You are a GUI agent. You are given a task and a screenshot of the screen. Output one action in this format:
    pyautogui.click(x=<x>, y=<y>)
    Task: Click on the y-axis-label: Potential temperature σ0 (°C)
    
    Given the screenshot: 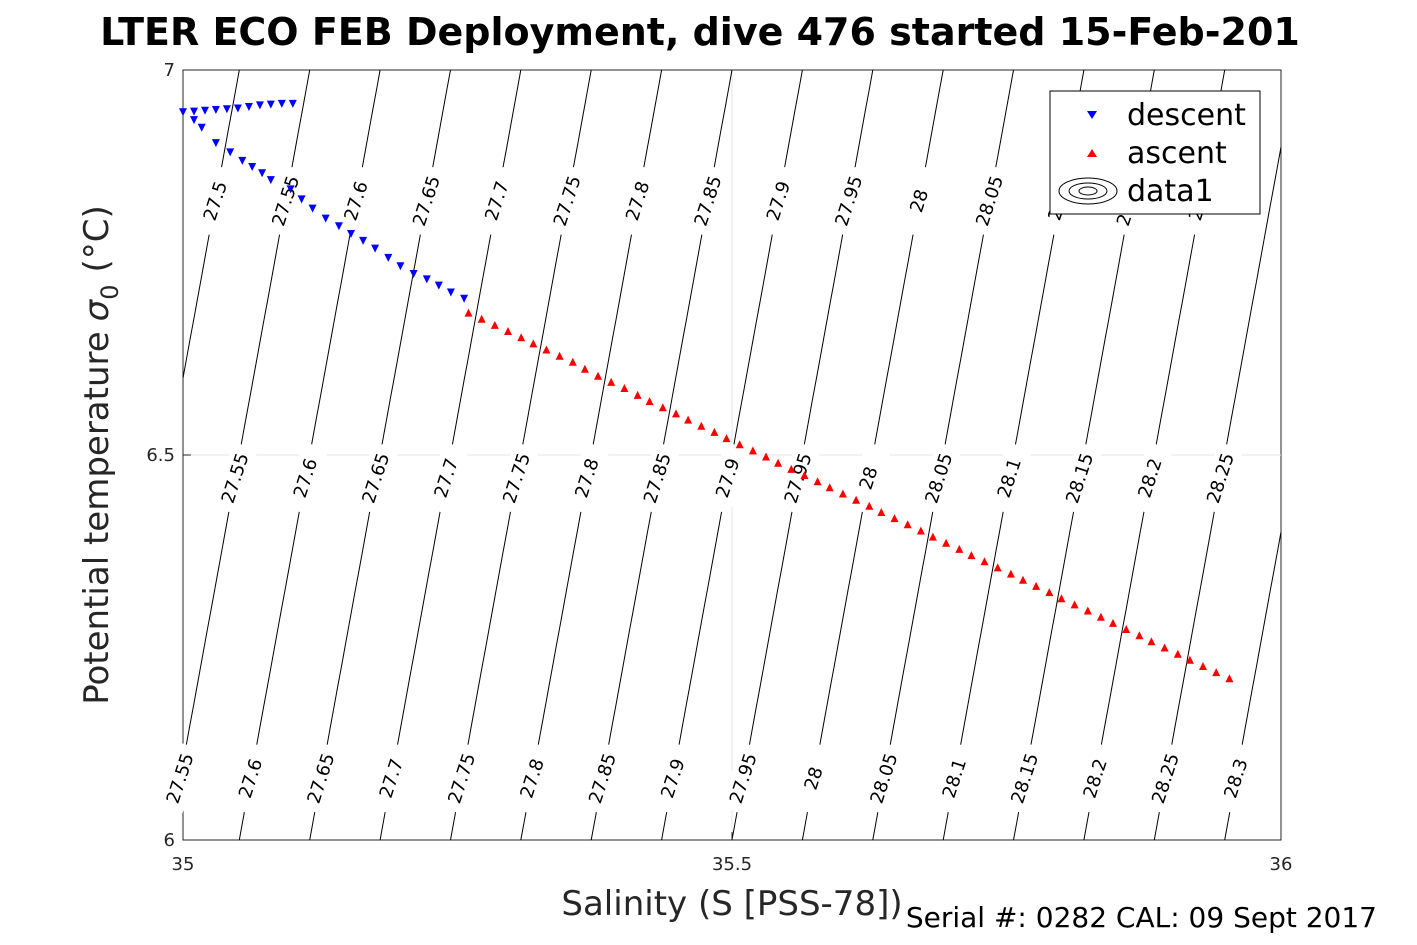 What is the action you would take?
    pyautogui.click(x=100, y=455)
    